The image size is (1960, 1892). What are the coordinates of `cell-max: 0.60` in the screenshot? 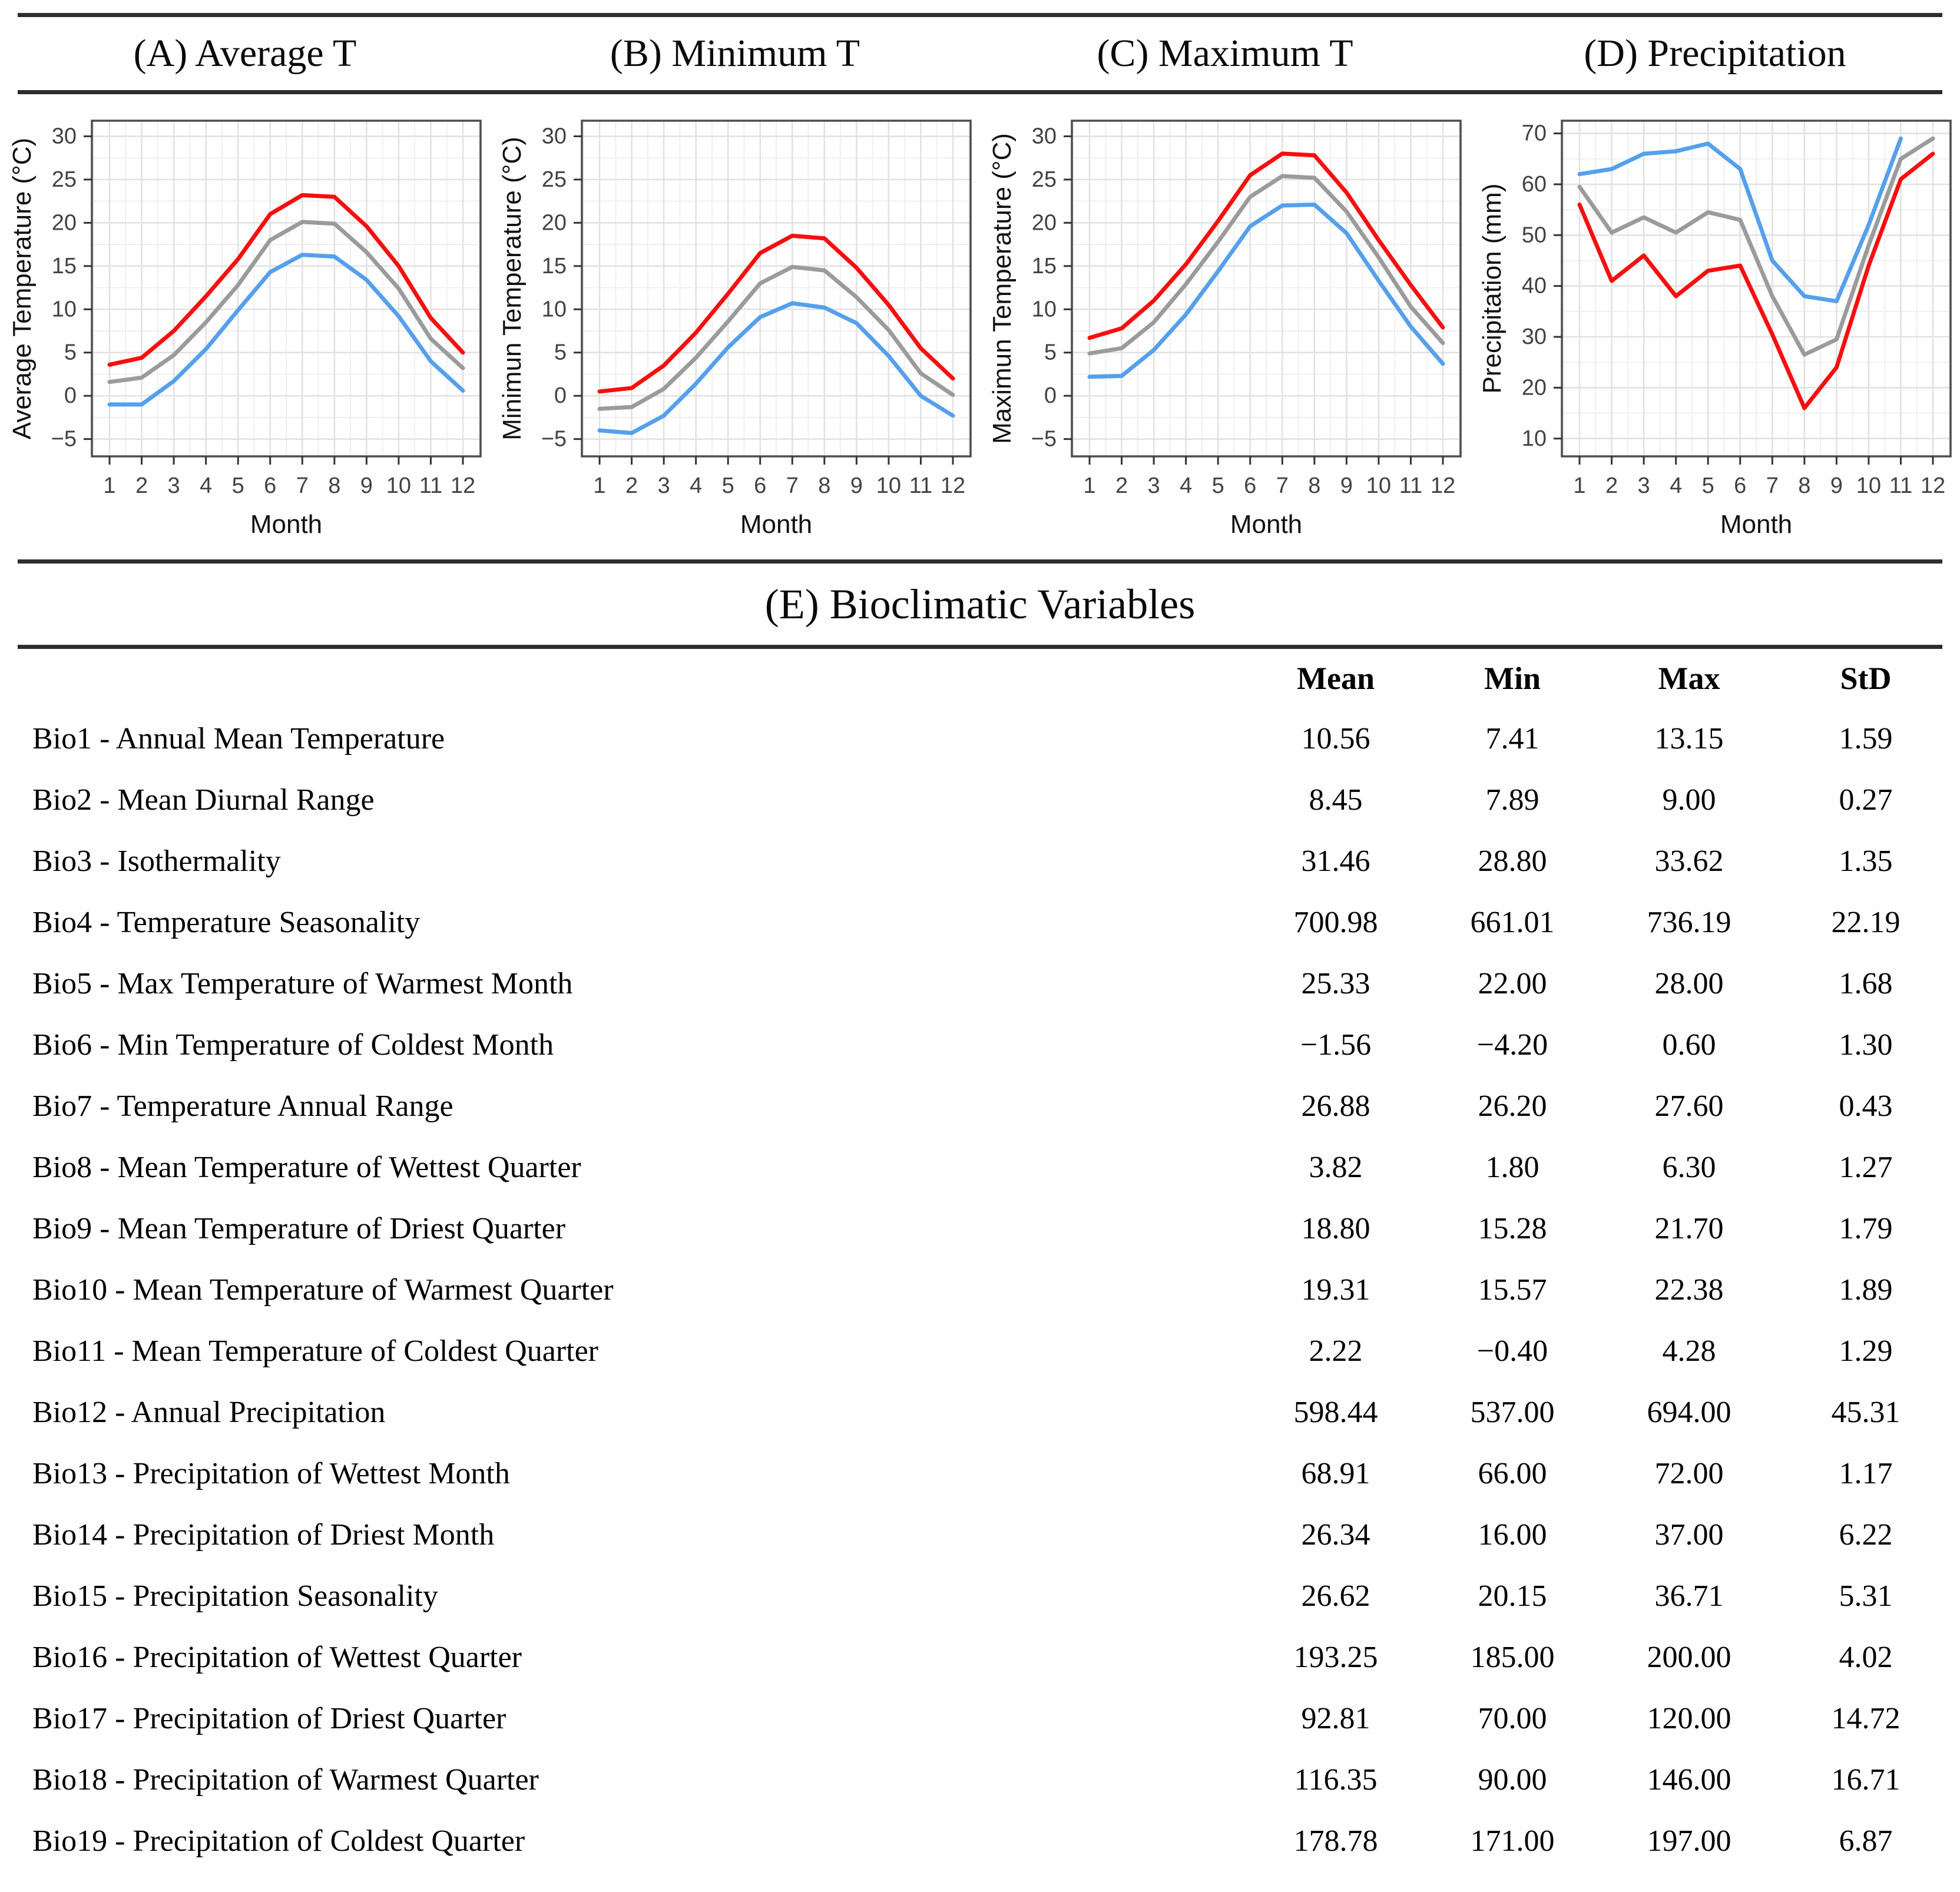 It's located at (1689, 1045).